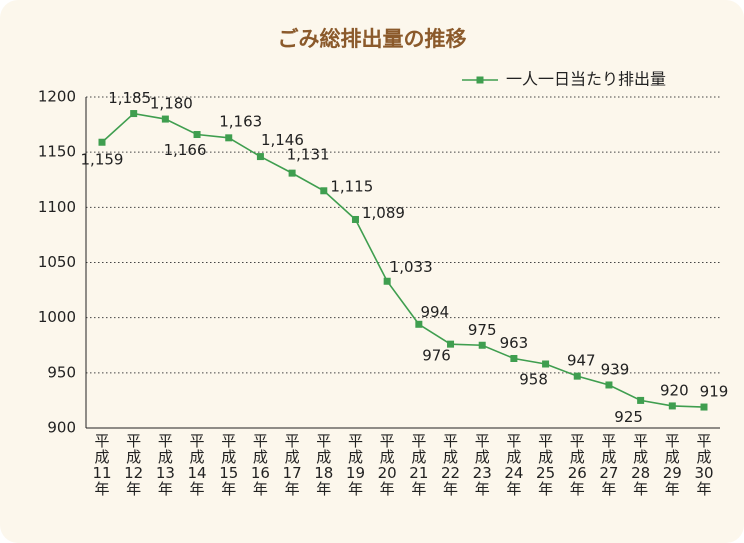 The height and width of the screenshot is (543, 744). What do you see at coordinates (282, 140) in the screenshot?
I see `data-label: 1,146` at bounding box center [282, 140].